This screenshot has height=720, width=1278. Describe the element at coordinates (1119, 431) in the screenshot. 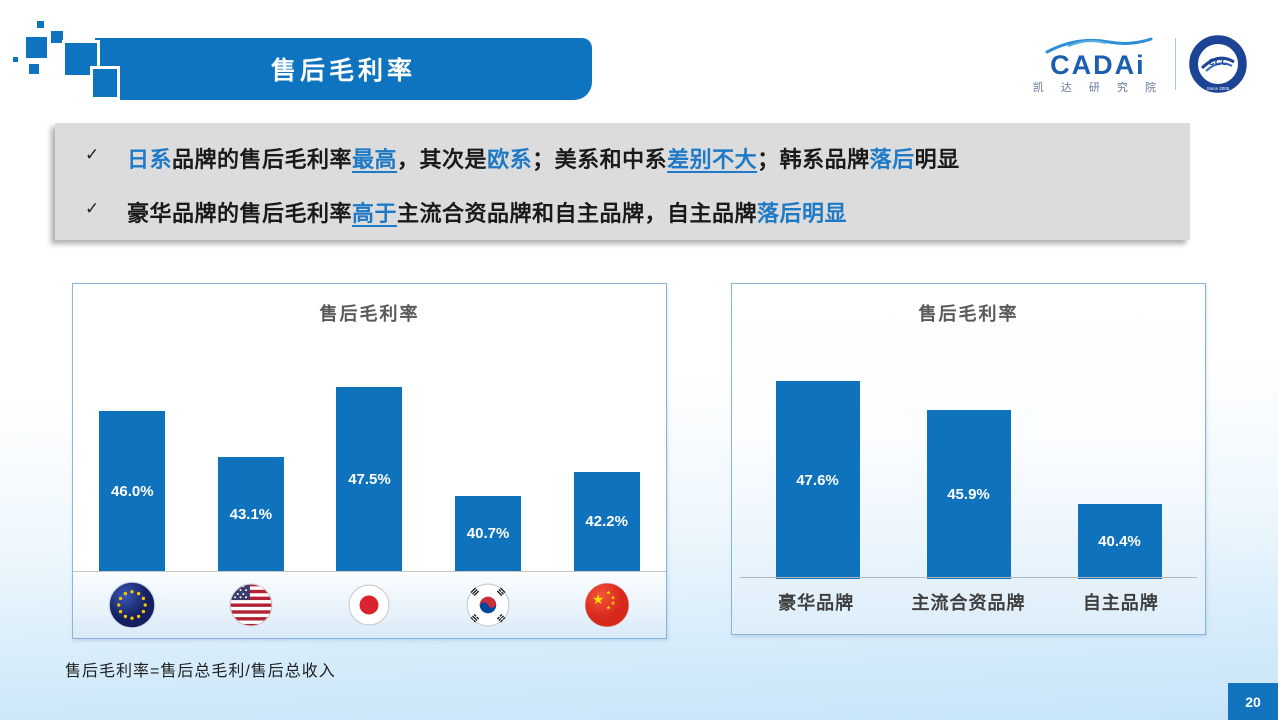

I see `bar-column: 40.4%` at that location.